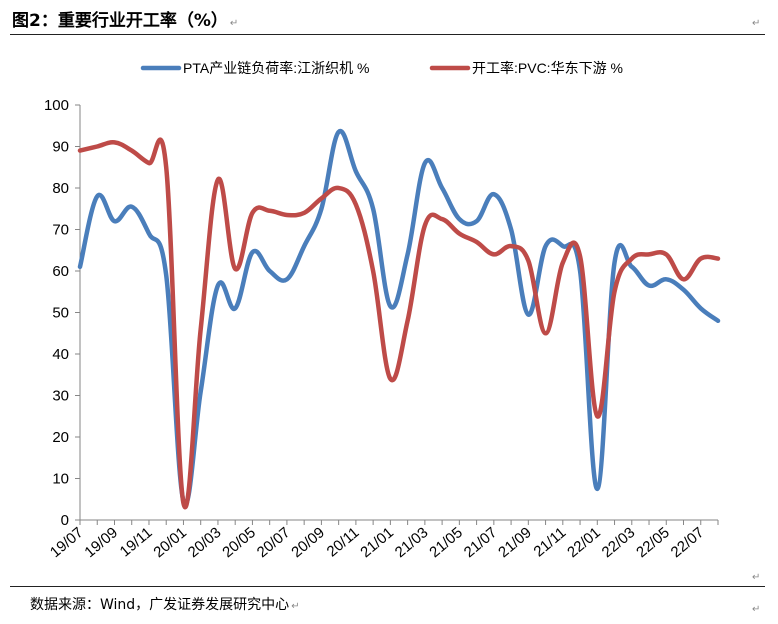  I want to click on y-tick-label: 60, so click(60, 271).